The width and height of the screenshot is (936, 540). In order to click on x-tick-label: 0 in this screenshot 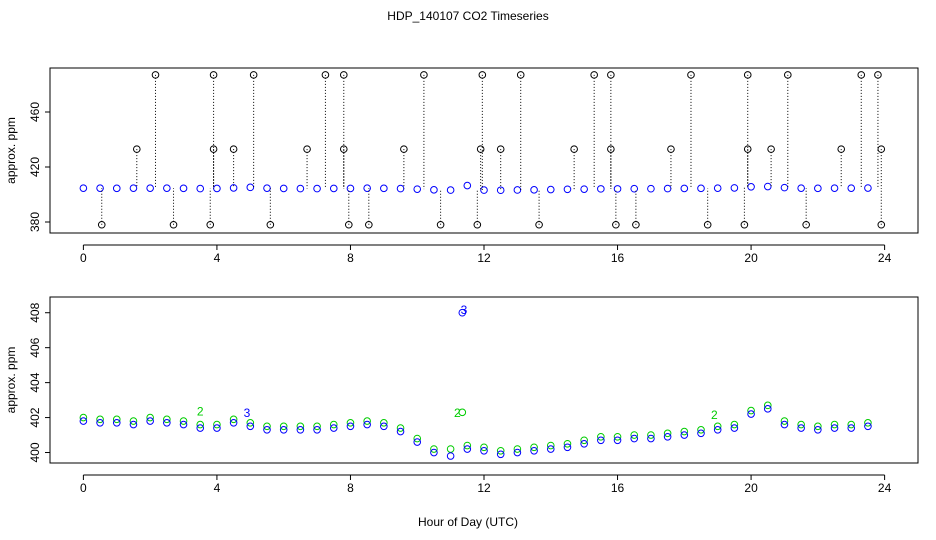, I will do `click(83, 488)`.